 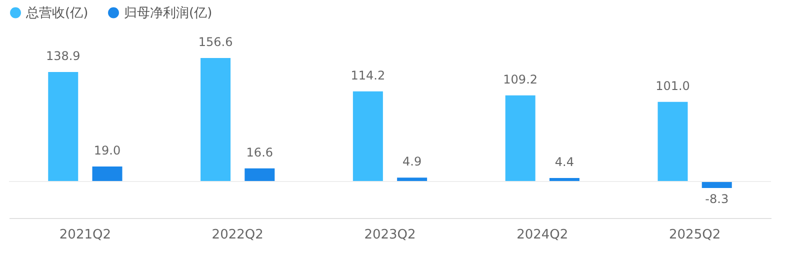 I want to click on data-label: 101.0, so click(x=673, y=85).